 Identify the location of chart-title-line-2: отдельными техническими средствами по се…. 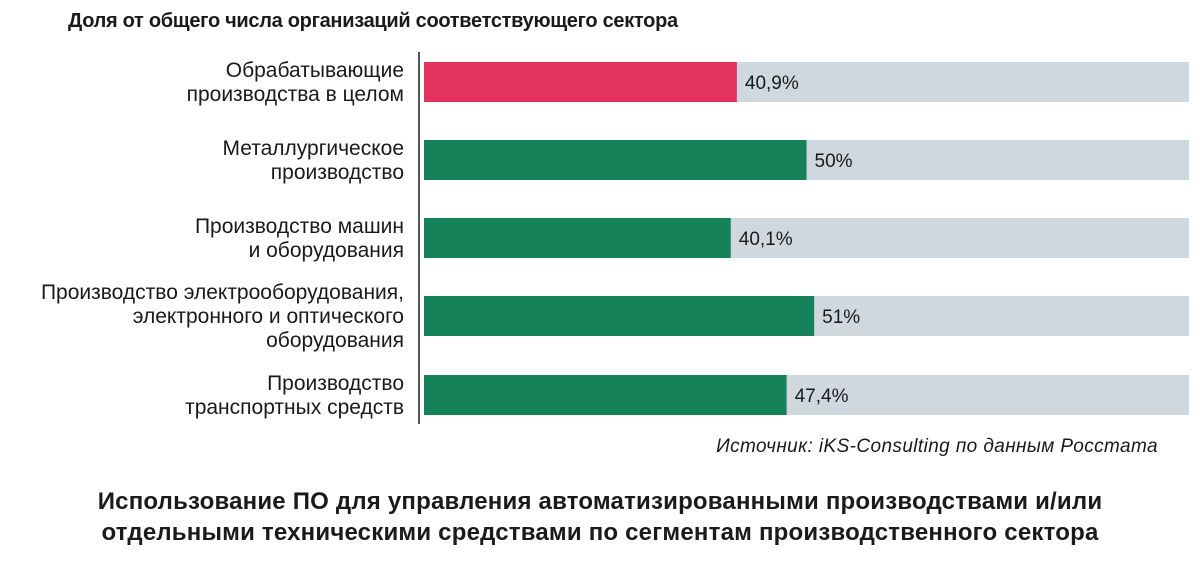
(600, 532).